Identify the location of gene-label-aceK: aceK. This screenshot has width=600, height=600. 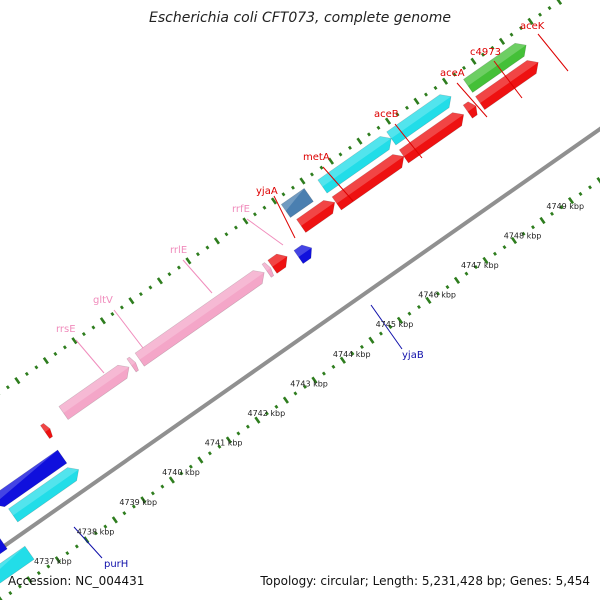
(532, 26).